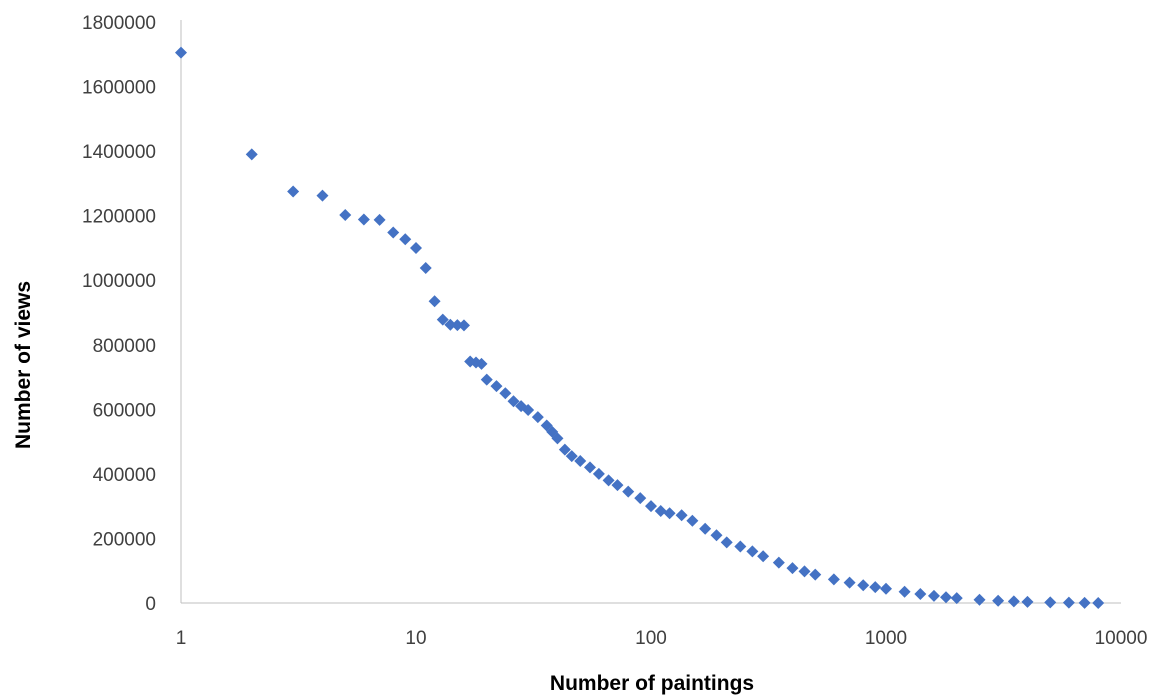 The image size is (1166, 697). Describe the element at coordinates (23, 365) in the screenshot. I see `y-axis-title: Number of views` at that location.